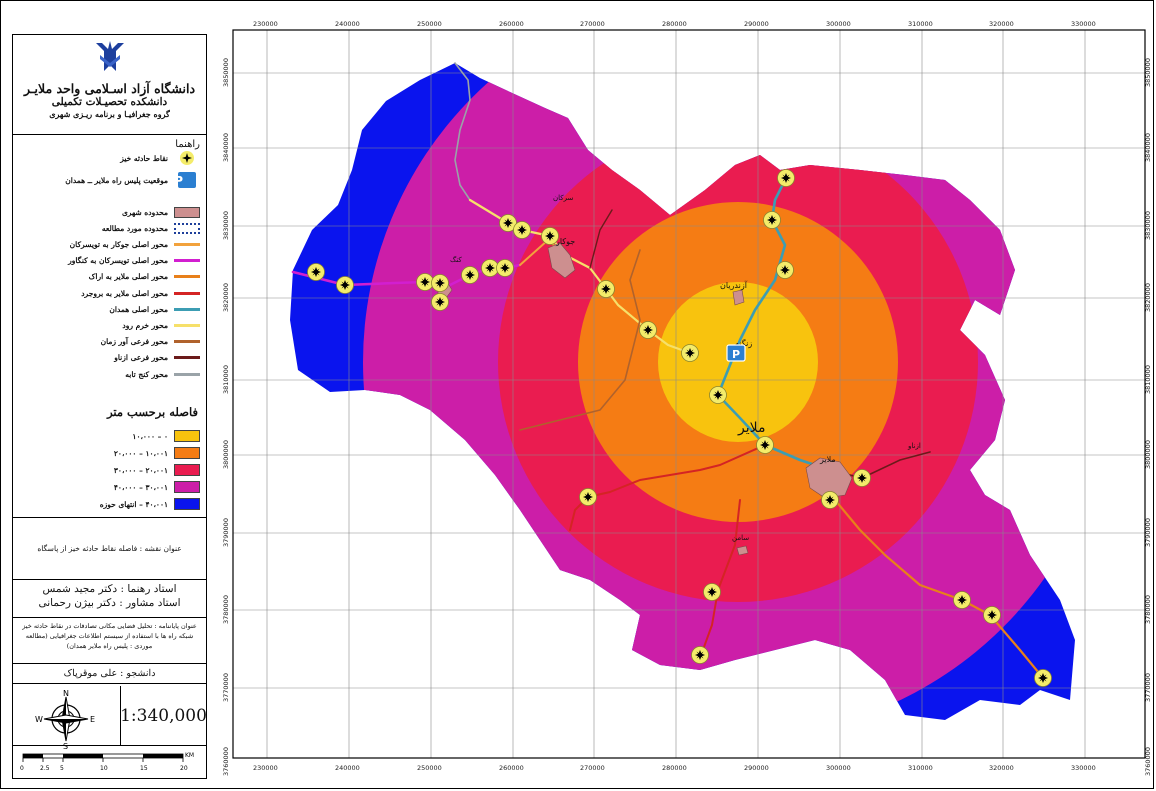 Image resolution: width=1156 pixels, height=791 pixels. I want to click on legend-item-label: محور اصلی تویسرکان به کنگاور, so click(118, 261).